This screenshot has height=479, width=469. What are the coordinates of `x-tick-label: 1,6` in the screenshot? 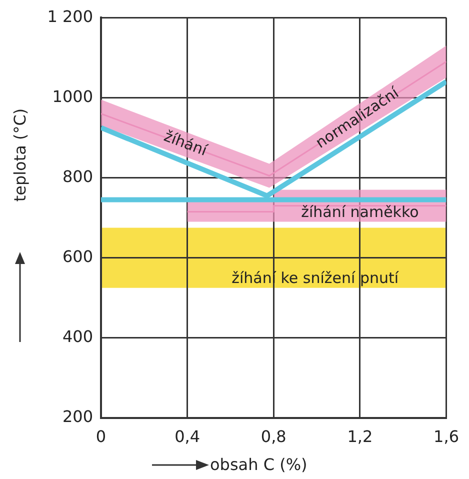 It's located at (447, 436).